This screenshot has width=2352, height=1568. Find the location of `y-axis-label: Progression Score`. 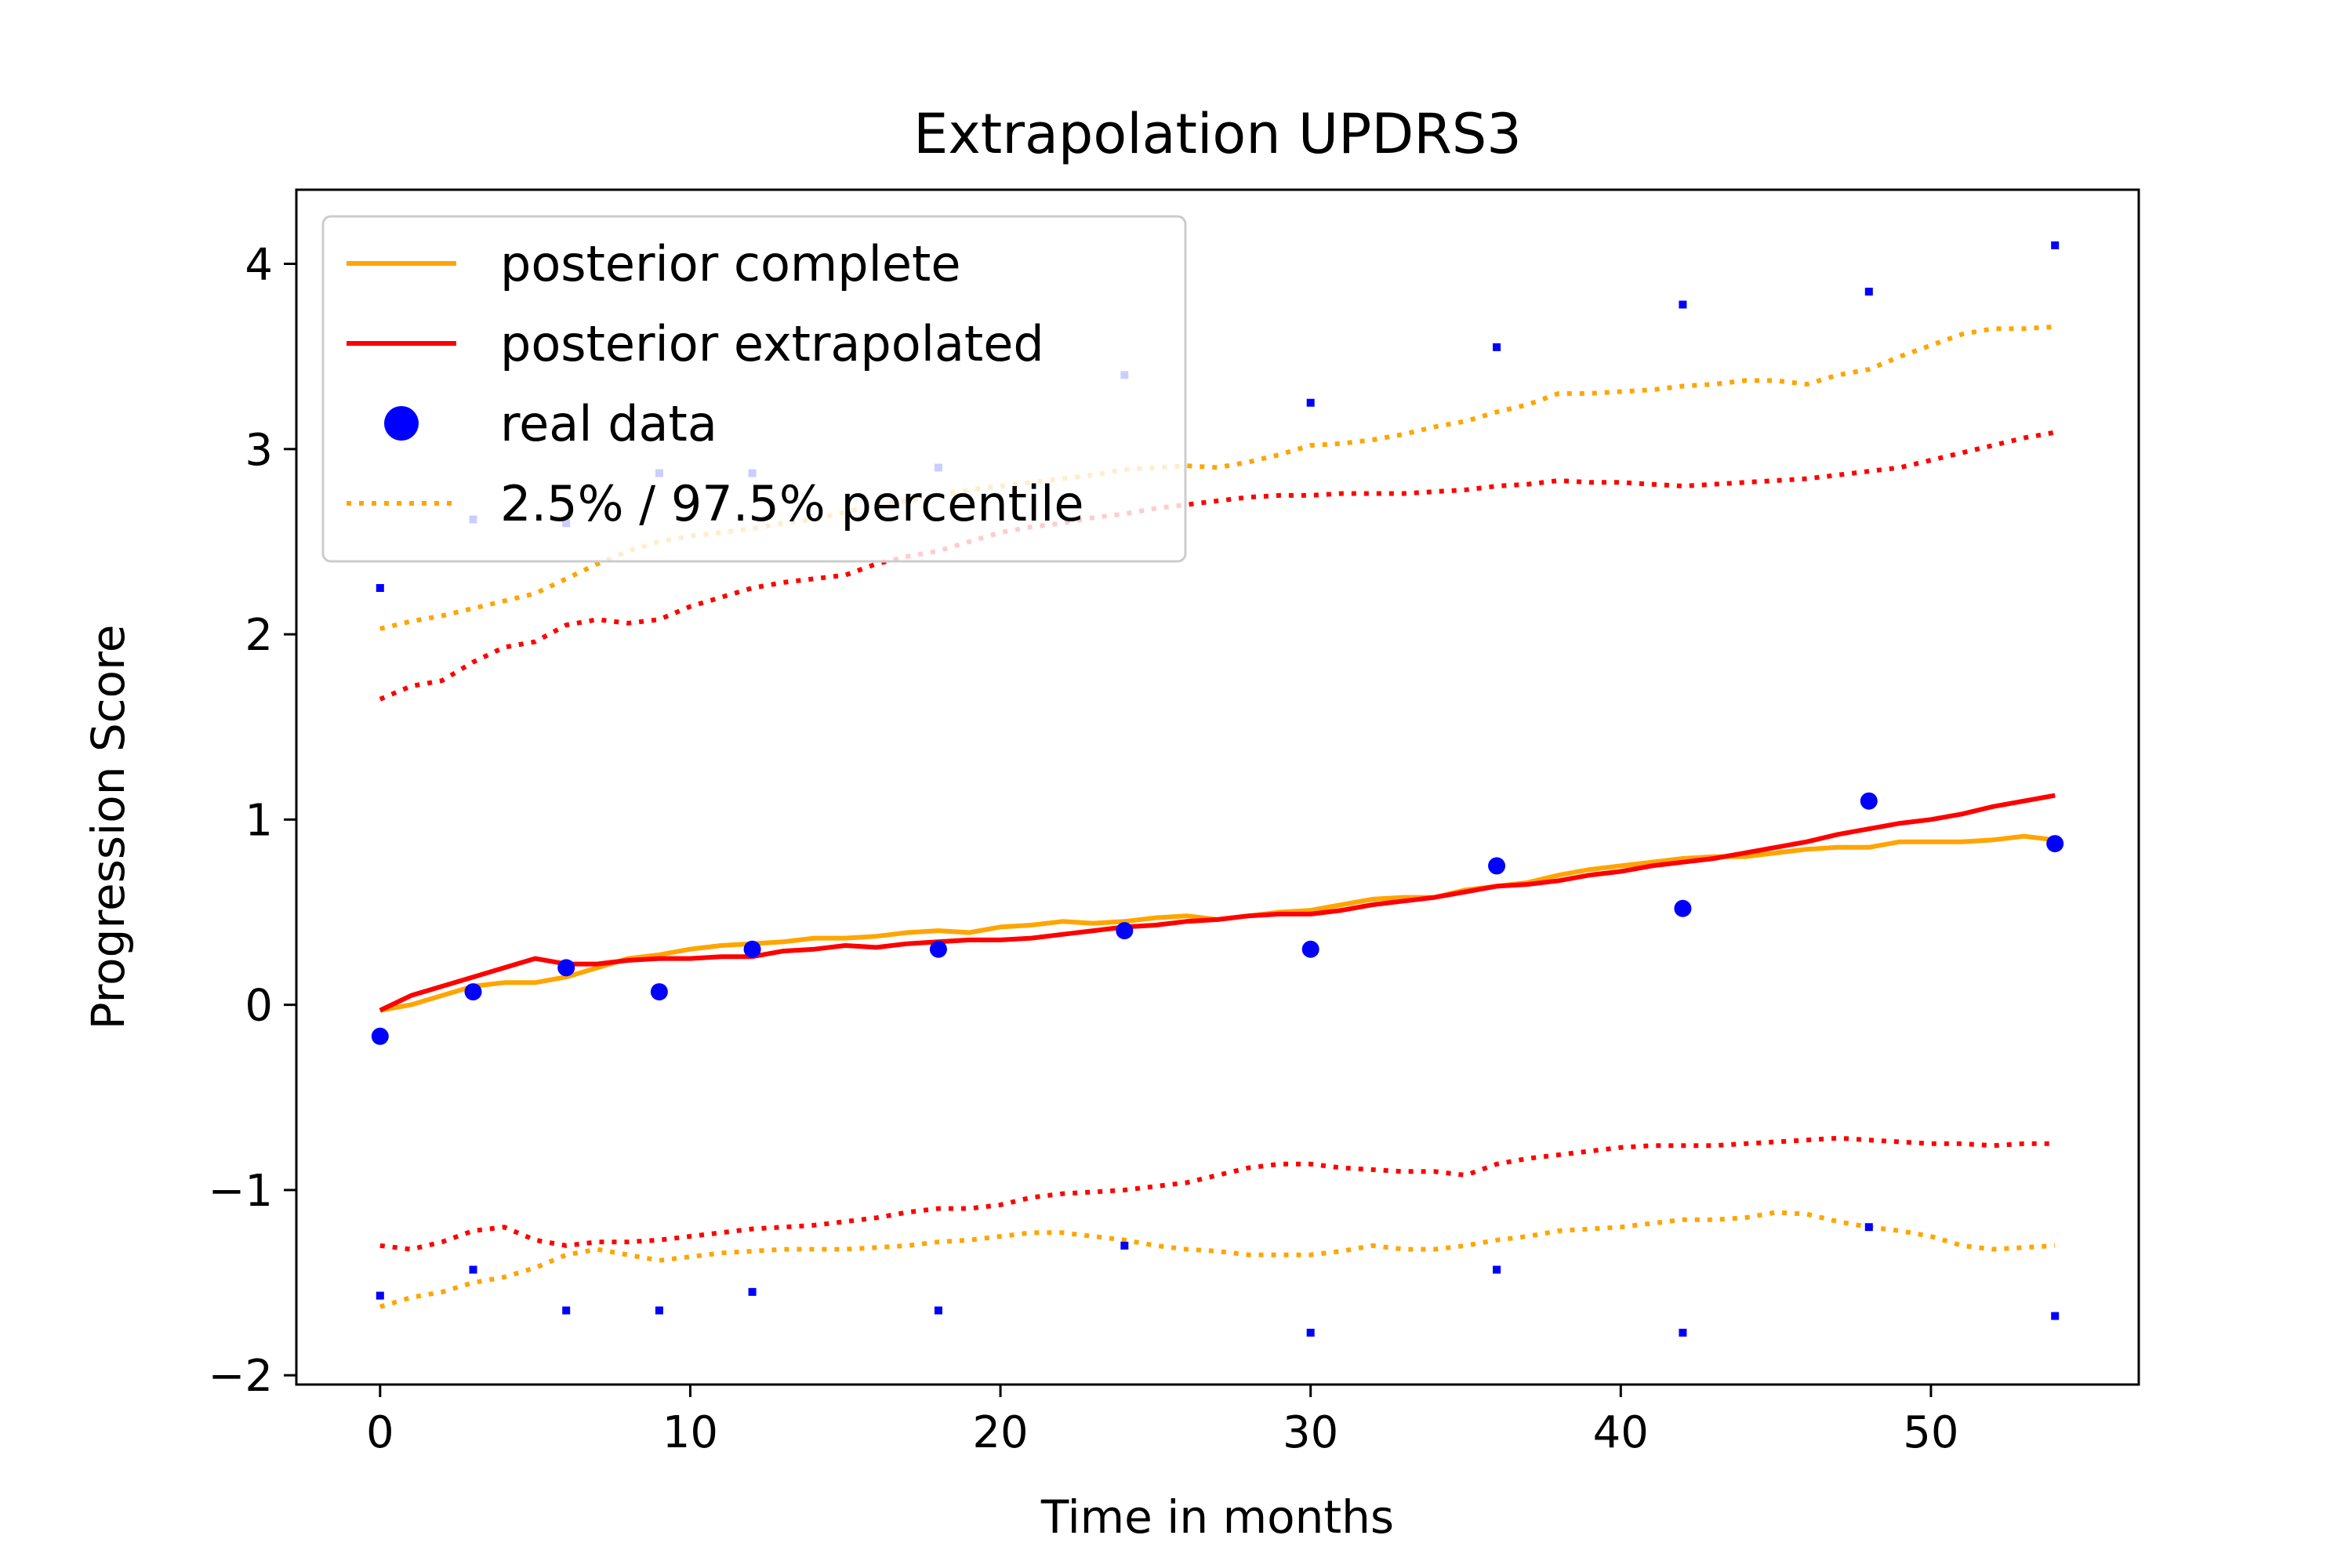

y-axis-label: Progression Score is located at coordinates (108, 828).